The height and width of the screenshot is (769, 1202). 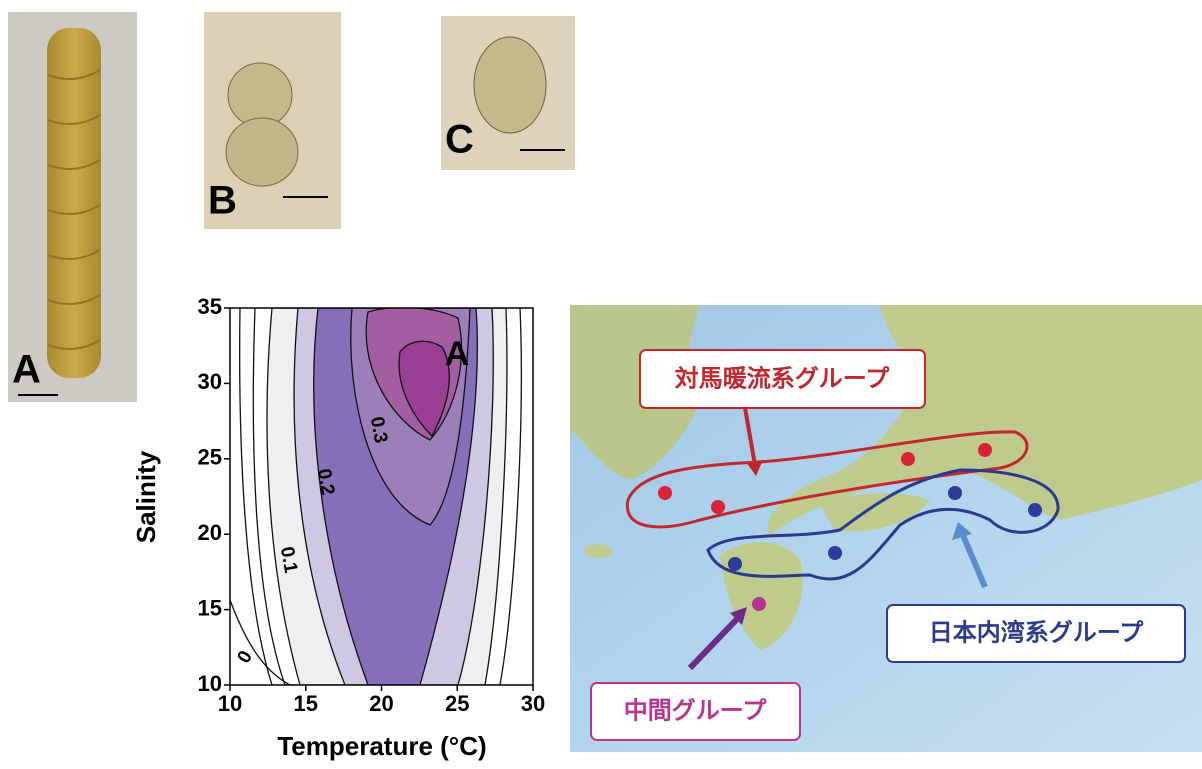 I want to click on y-axis-label: Salinity, so click(x=146, y=496).